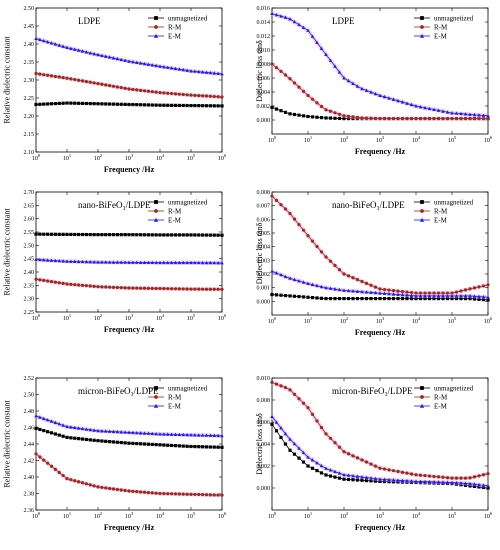 The width and height of the screenshot is (500, 550). Describe the element at coordinates (422, 397) in the screenshot. I see `legend-marker` at that location.